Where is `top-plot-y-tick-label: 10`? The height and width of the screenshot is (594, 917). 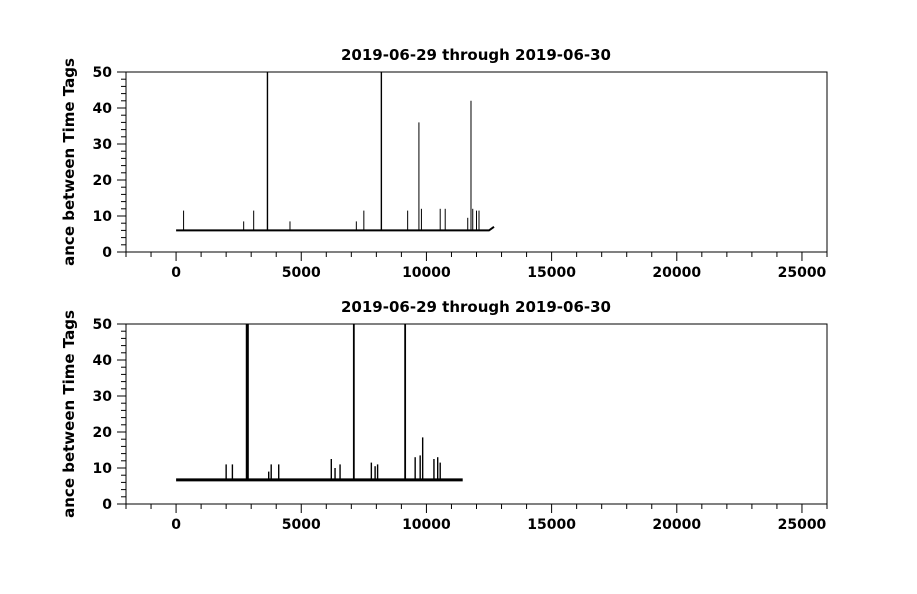
top-plot-y-tick-label: 10 is located at coordinates (103, 217).